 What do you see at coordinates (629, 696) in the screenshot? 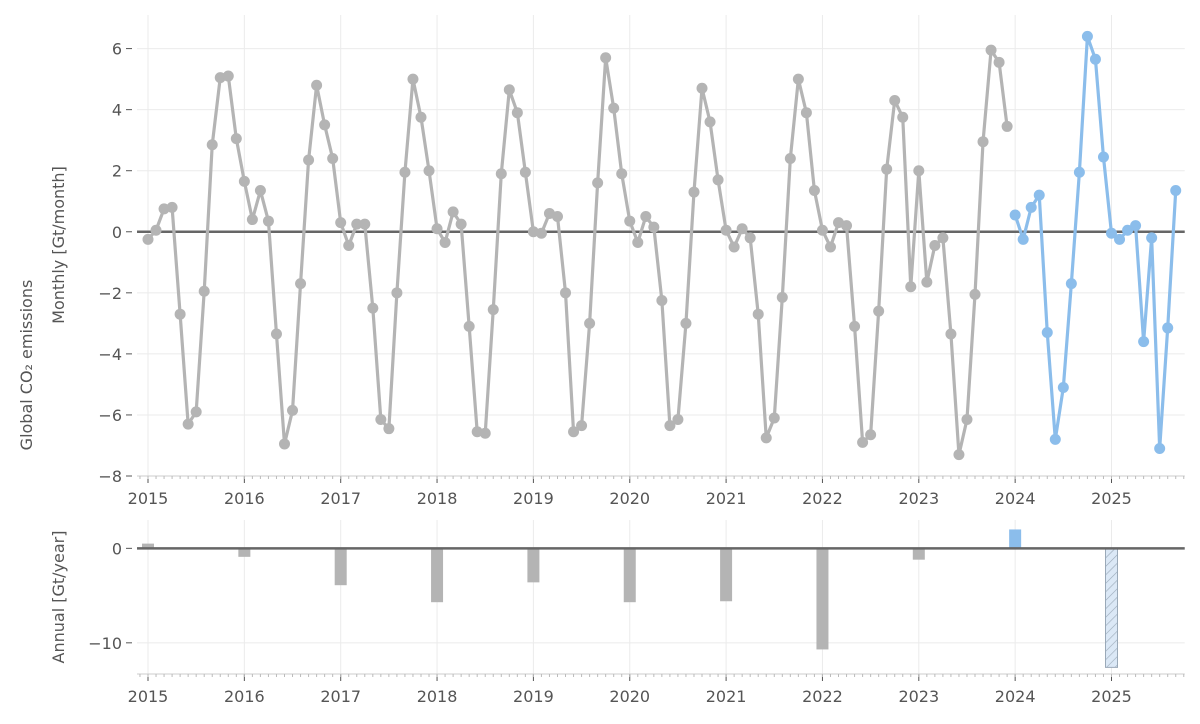
I see `x-tick-label: 2020` at bounding box center [629, 696].